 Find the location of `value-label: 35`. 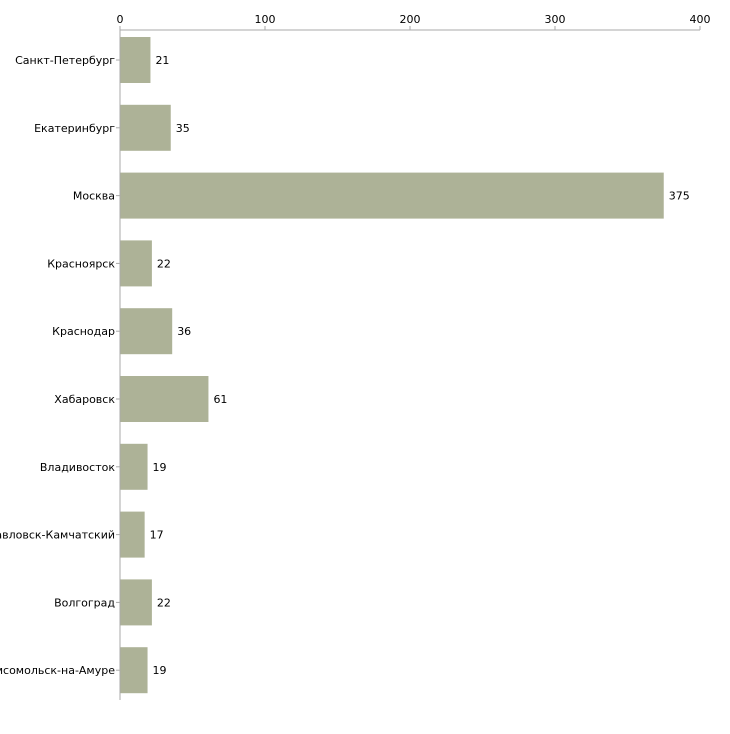

value-label: 35 is located at coordinates (183, 128).